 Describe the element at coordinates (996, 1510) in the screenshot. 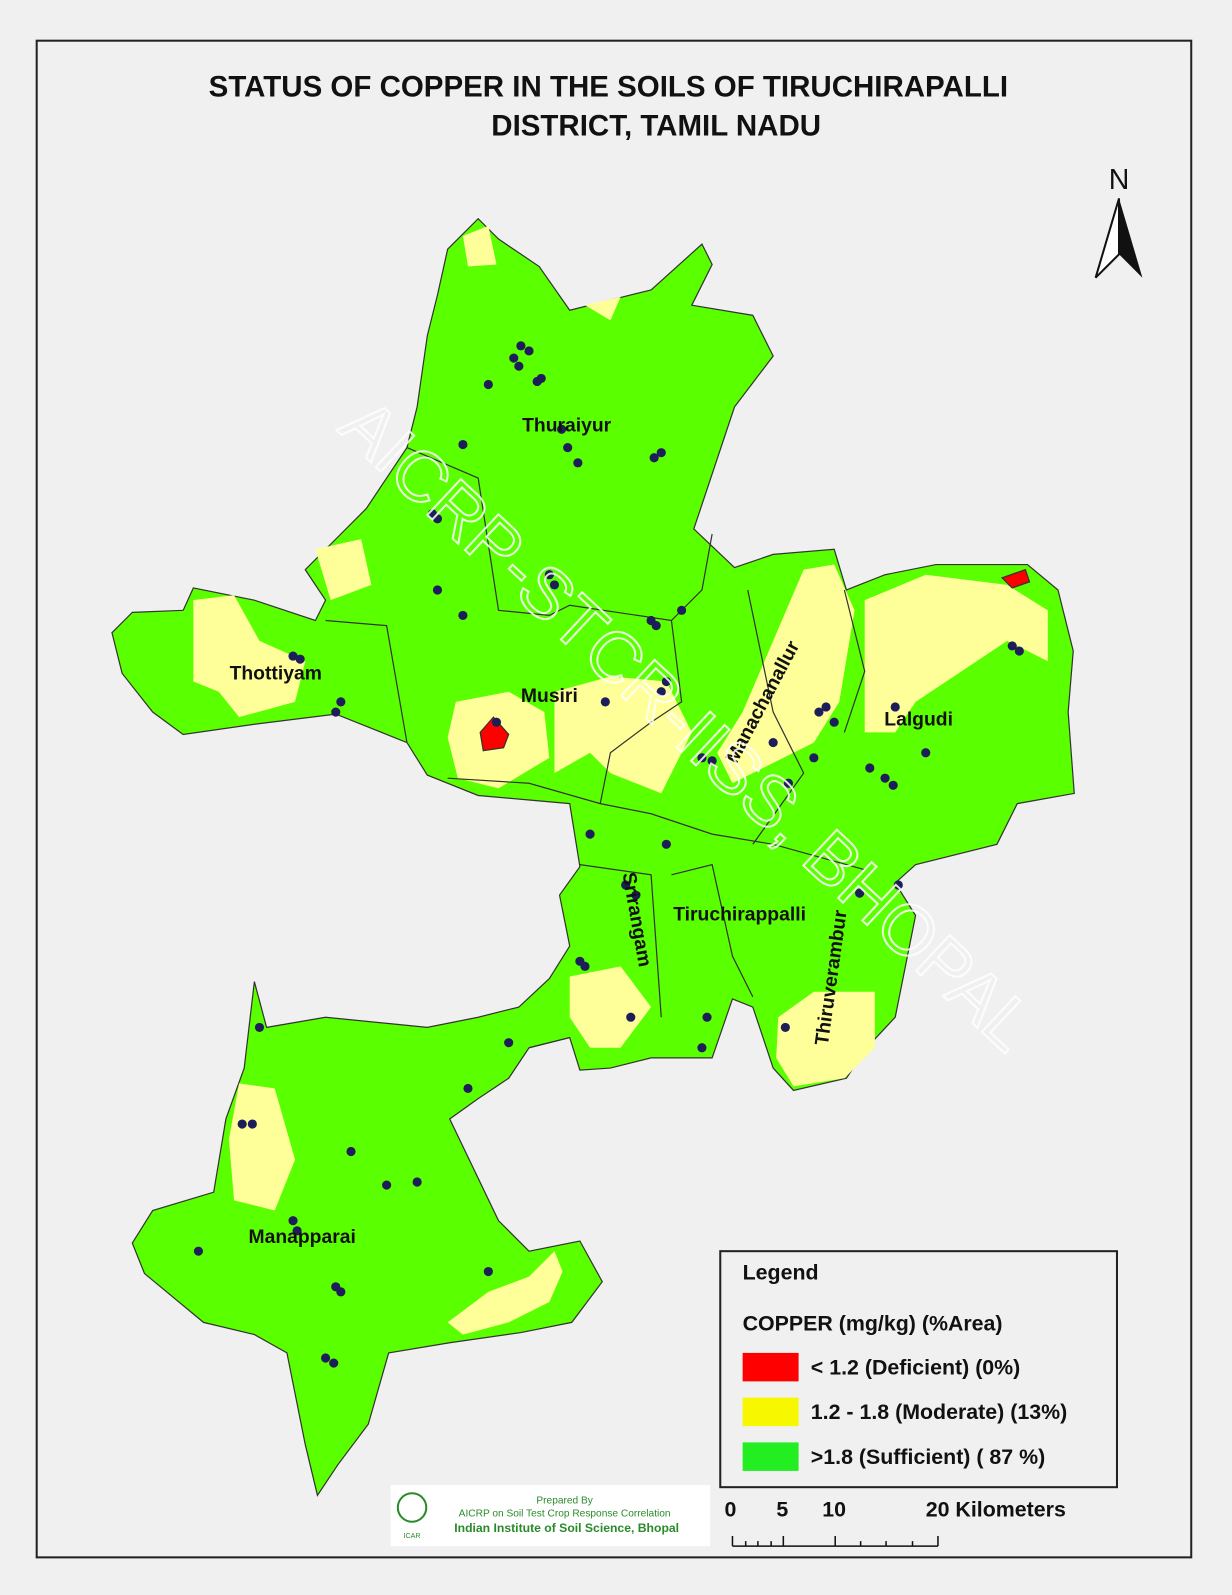

I see `scale-label: 20 Kilometers` at that location.